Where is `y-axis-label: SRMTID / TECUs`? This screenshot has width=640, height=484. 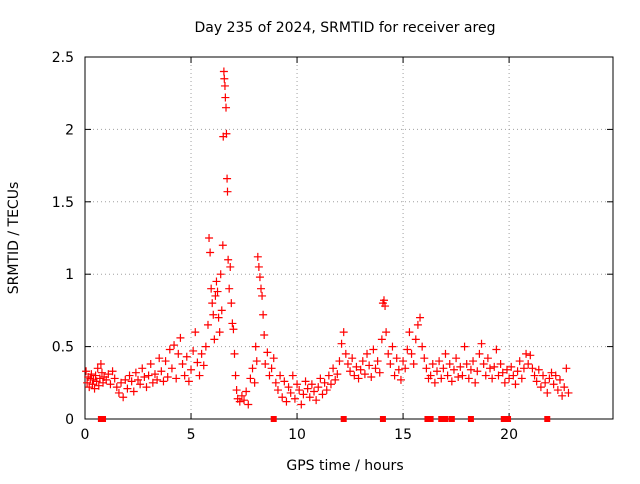 y-axis-label: SRMTID / TECUs is located at coordinates (14, 238).